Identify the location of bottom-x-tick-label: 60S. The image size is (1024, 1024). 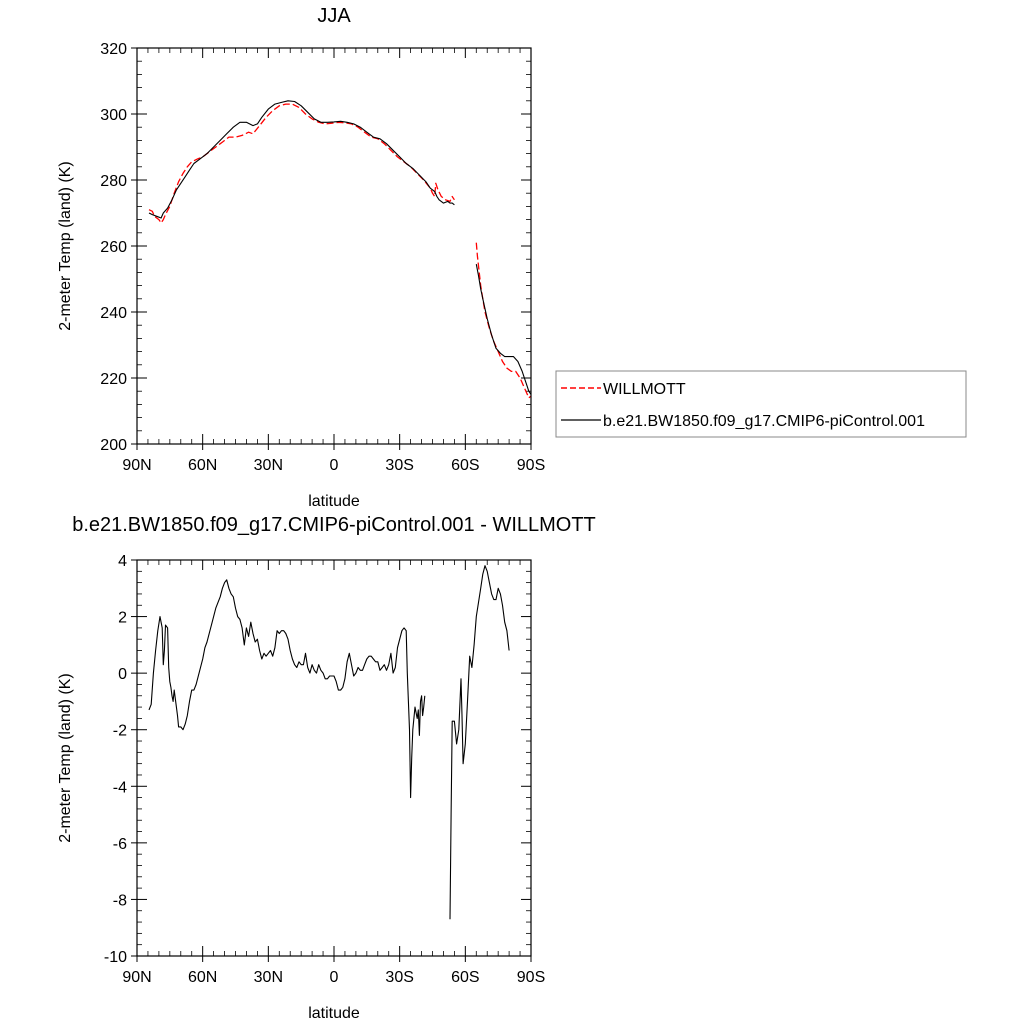
(465, 977).